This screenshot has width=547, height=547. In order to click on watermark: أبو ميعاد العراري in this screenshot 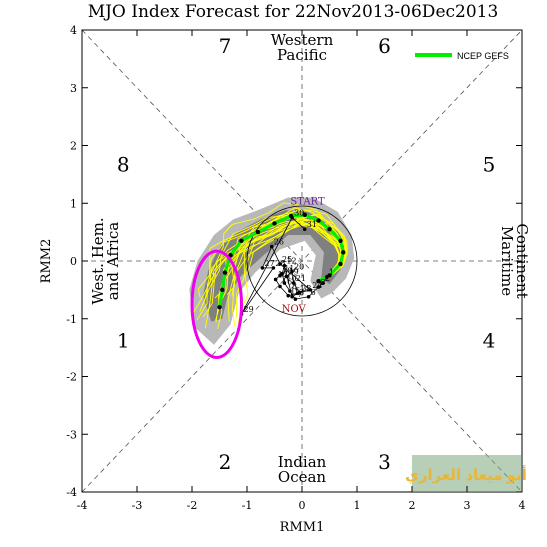, I will do `click(466, 473)`.